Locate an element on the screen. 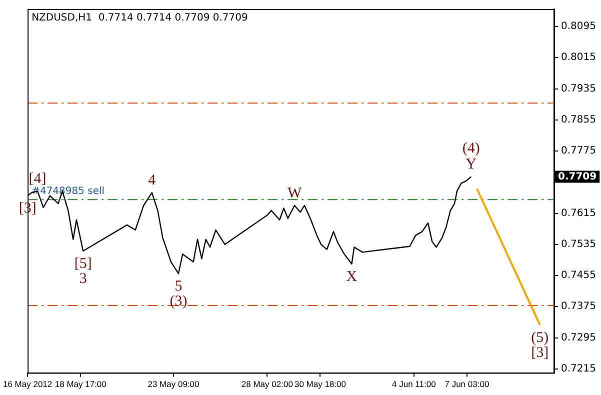 The image size is (601, 395). annotation: 4 is located at coordinates (152, 180).